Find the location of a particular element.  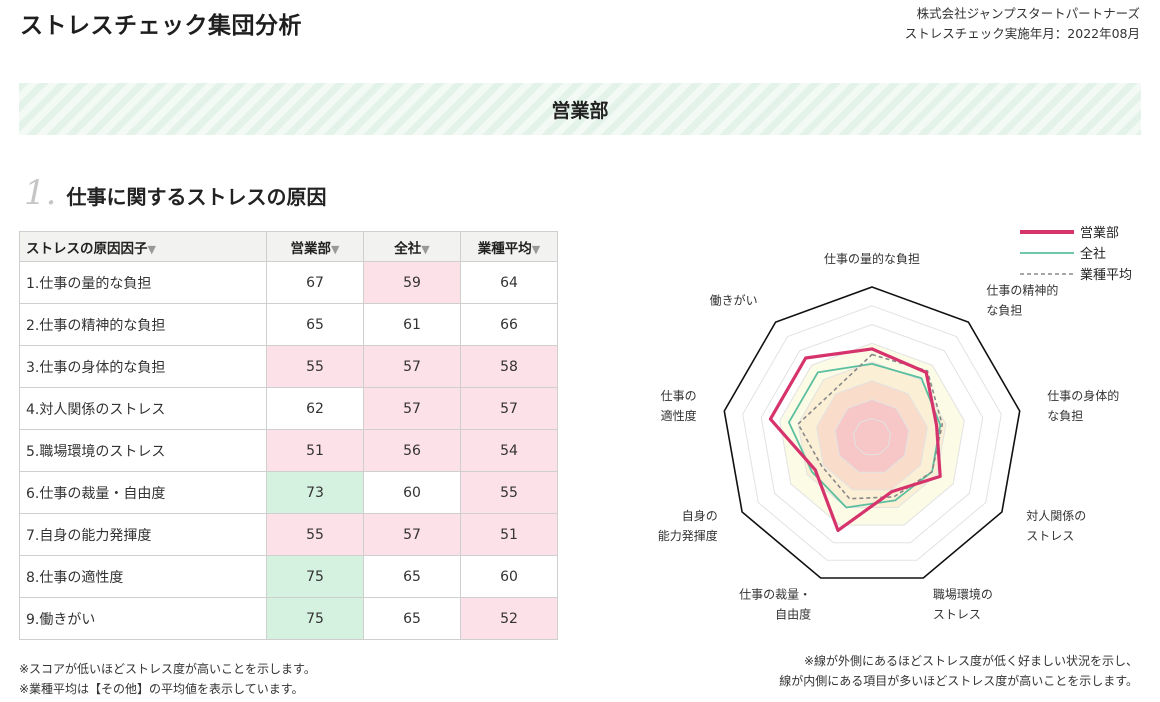

factor-cell: 4.対人関係のストレス is located at coordinates (143, 408).